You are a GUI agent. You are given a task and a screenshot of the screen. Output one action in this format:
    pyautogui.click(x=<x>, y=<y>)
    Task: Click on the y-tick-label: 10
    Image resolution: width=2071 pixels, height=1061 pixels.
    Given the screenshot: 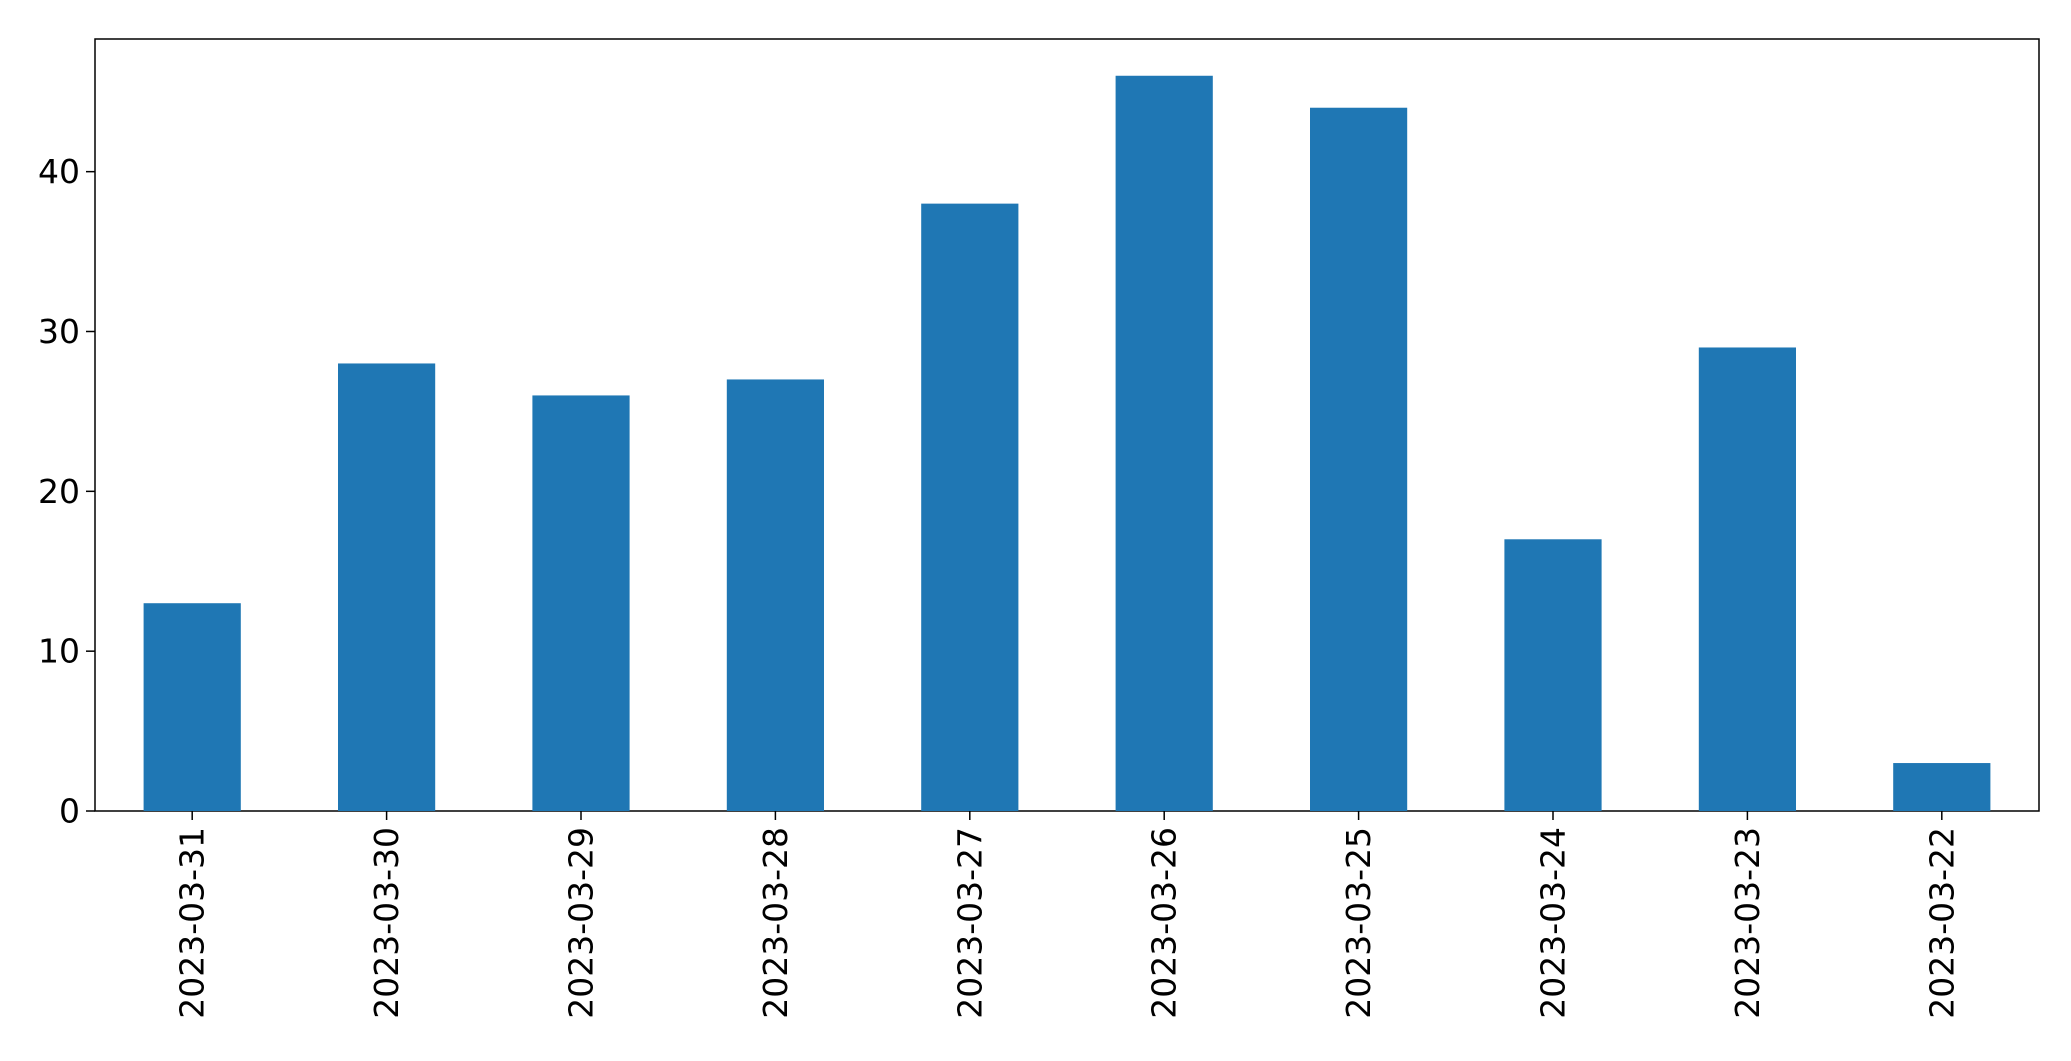 What is the action you would take?
    pyautogui.click(x=59, y=651)
    